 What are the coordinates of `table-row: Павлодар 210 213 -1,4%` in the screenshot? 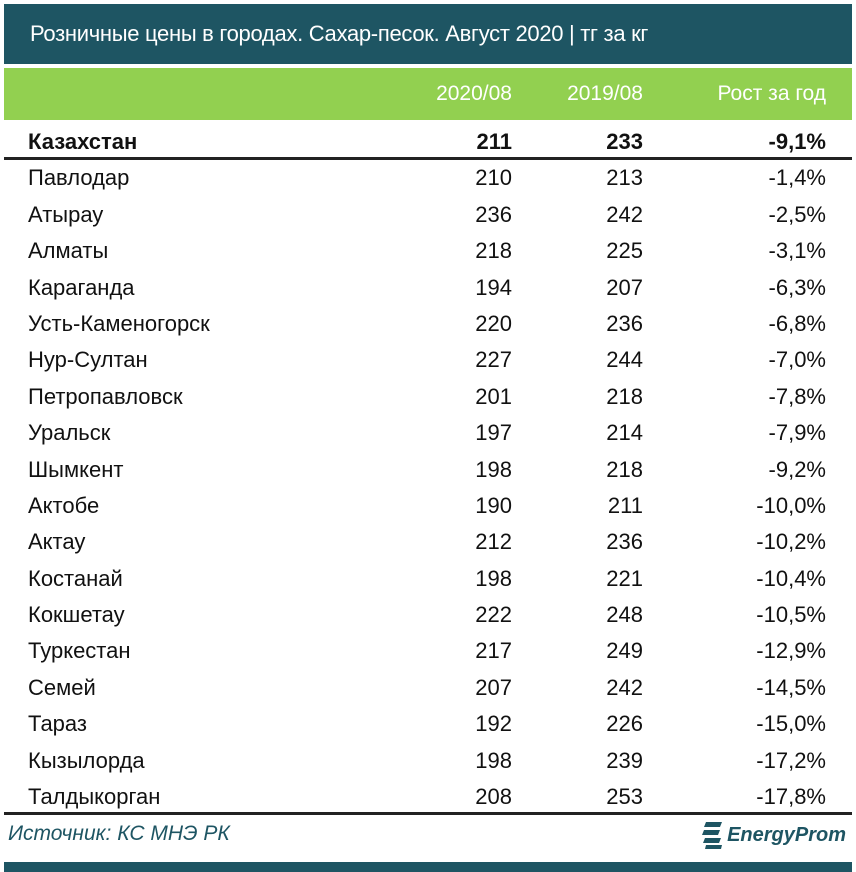 It's located at (428, 178).